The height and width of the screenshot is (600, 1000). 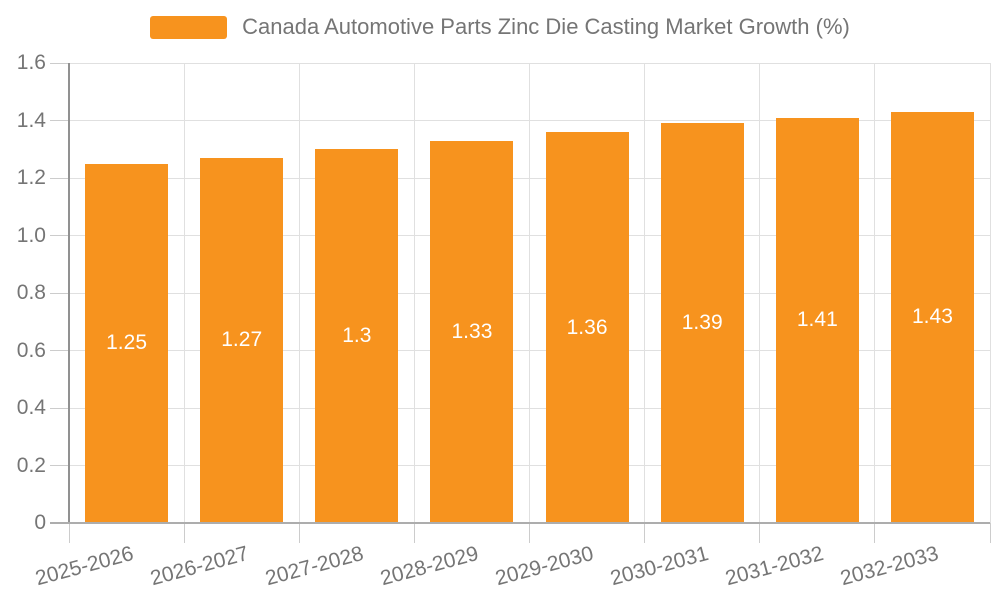 I want to click on y-axis-tick-label: 0, so click(x=40, y=522).